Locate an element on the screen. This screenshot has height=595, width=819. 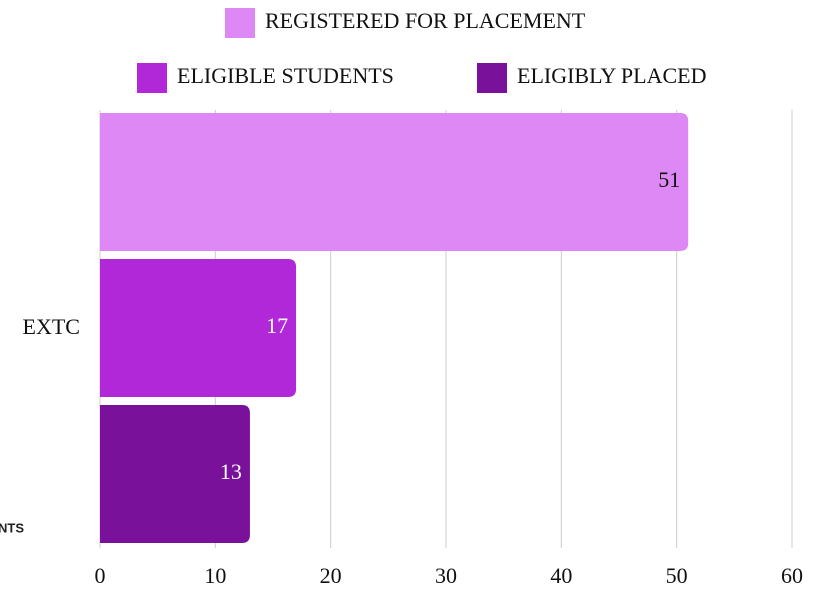
x-tick-label: 0 is located at coordinates (100, 575).